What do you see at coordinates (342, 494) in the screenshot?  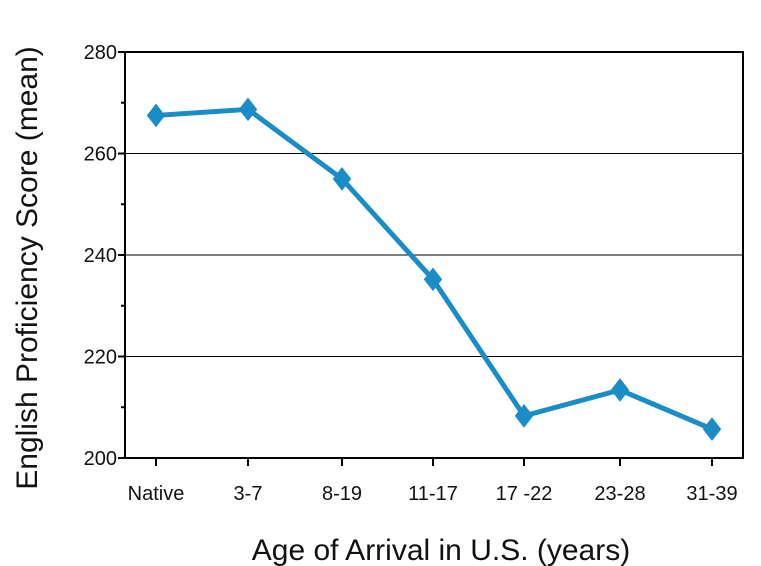 I see `x-tick-label: 8-19` at bounding box center [342, 494].